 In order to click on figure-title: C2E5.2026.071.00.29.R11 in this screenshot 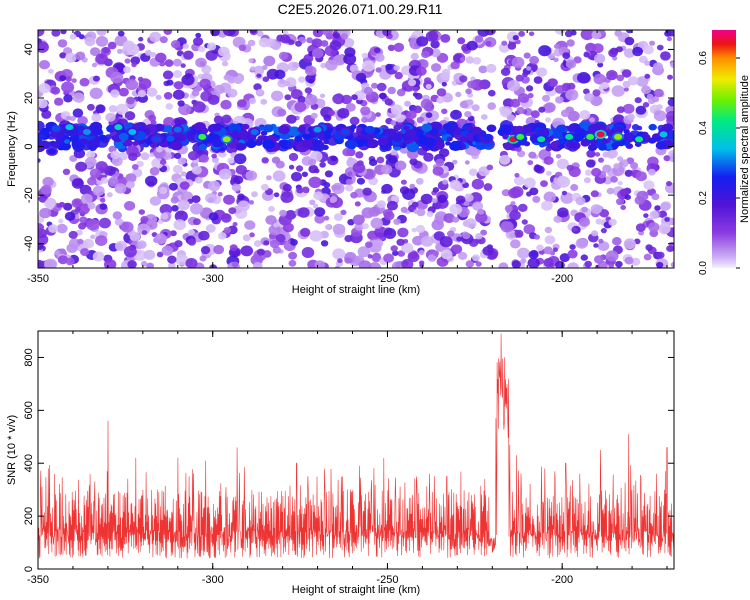, I will do `click(360, 9)`.